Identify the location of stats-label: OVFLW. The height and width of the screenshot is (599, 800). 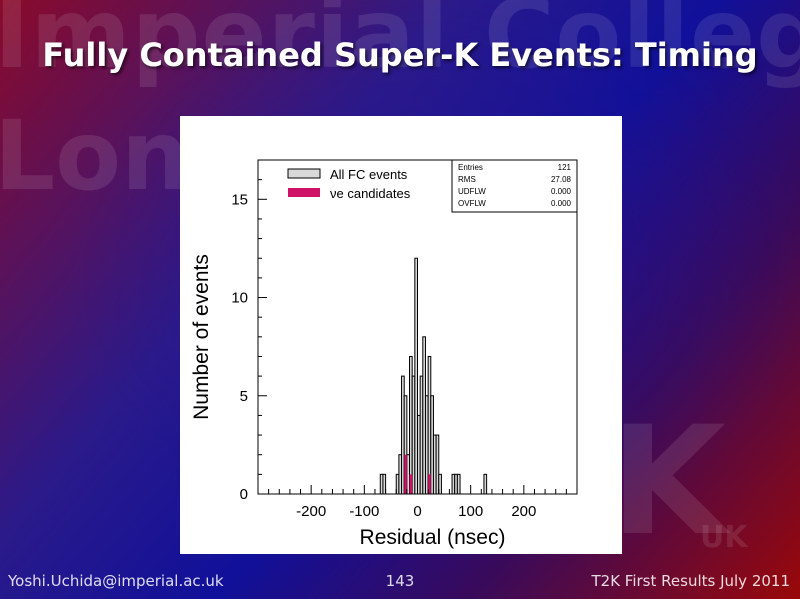
(472, 203).